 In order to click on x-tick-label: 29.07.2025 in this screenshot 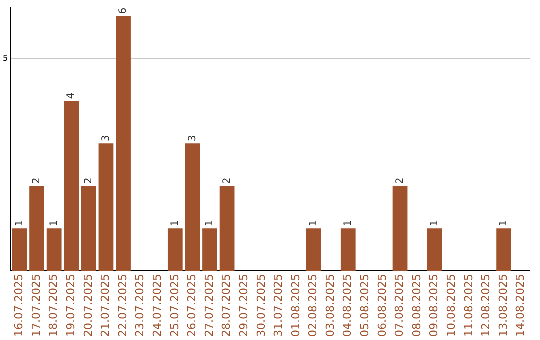, I will do `click(243, 306)`.